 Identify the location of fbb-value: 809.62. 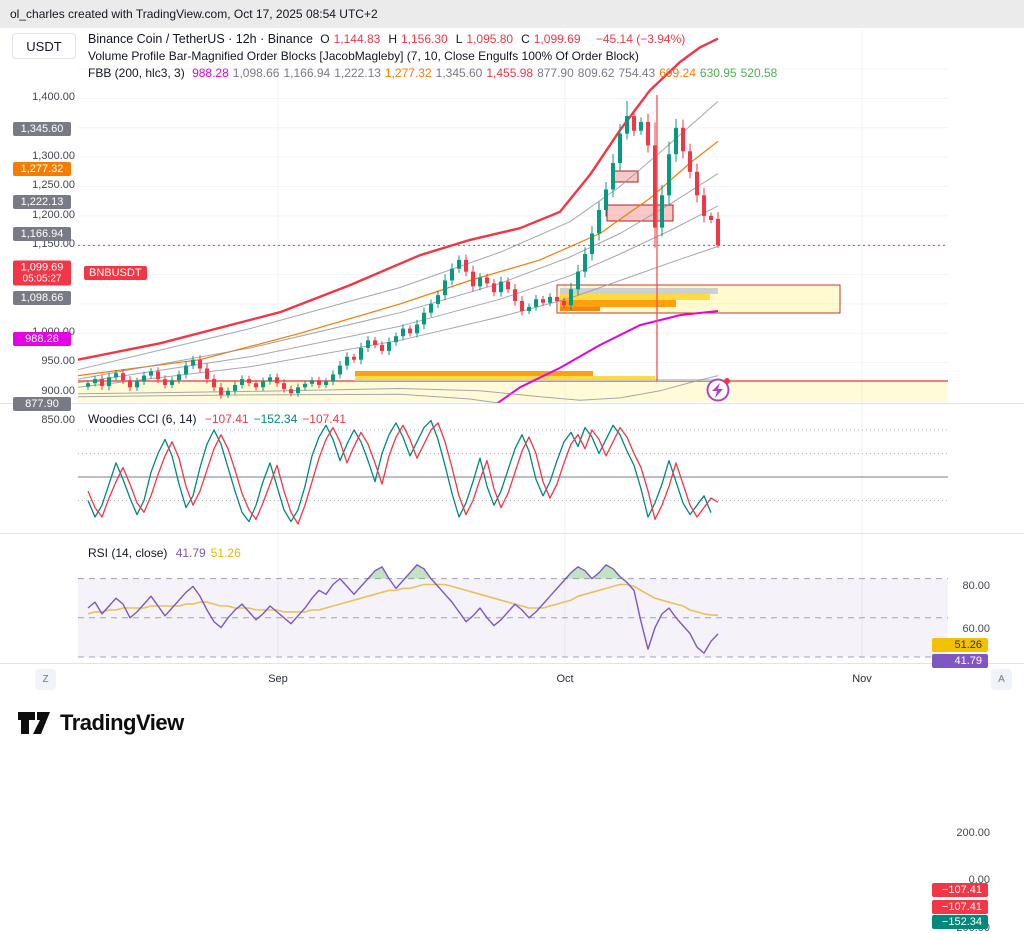
(596, 73).